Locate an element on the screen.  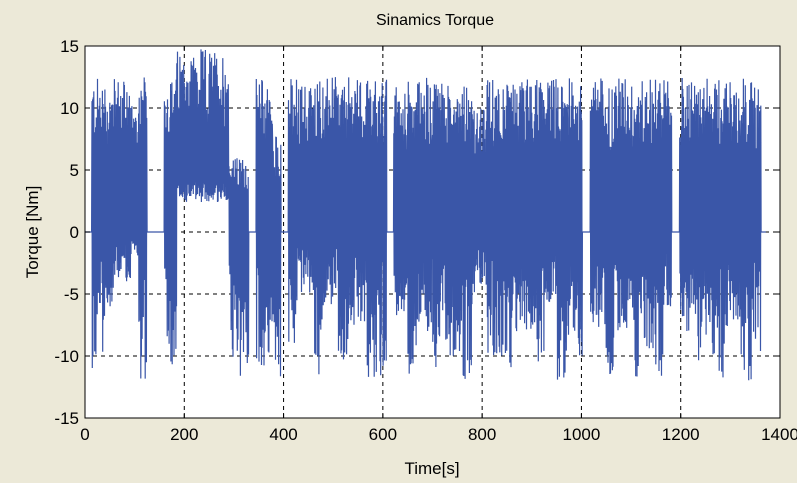
x-tick-label: 0 is located at coordinates (84, 434).